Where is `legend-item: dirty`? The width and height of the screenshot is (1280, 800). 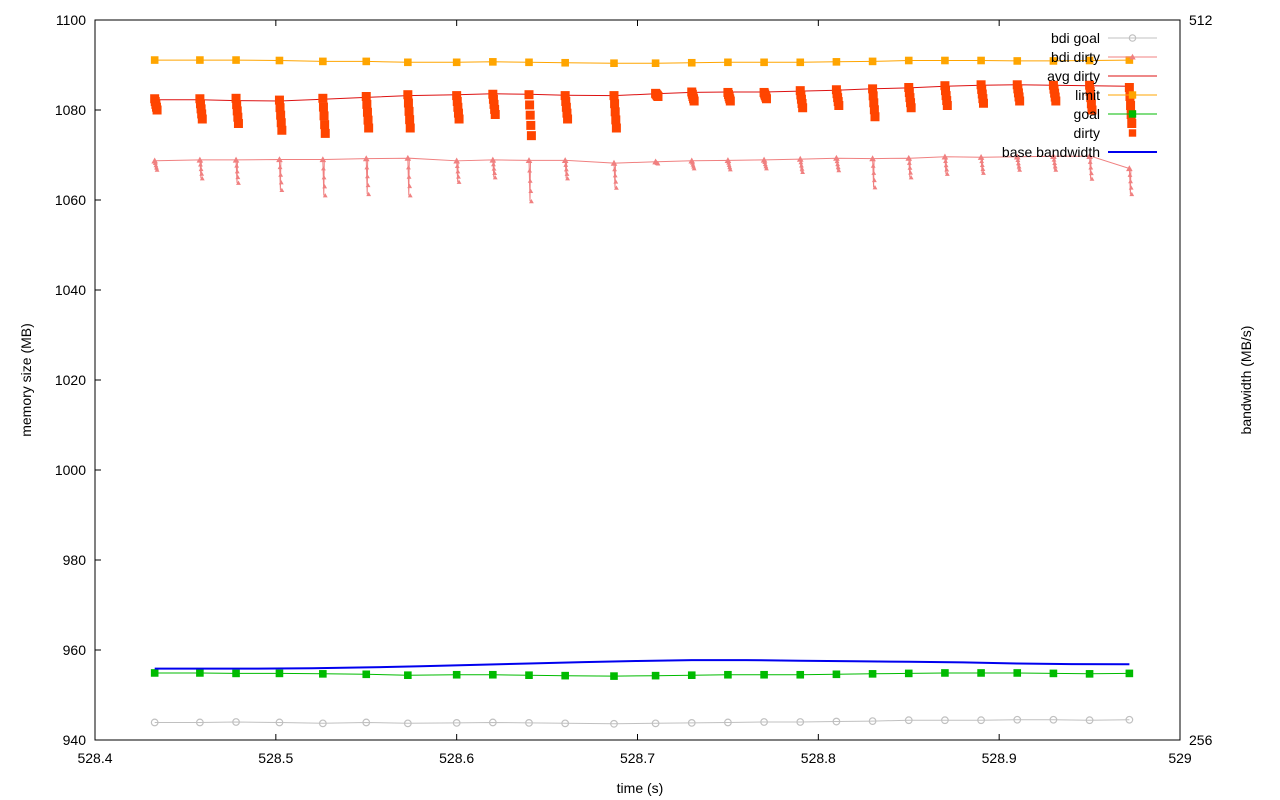
legend-item: dirty is located at coordinates (1105, 133).